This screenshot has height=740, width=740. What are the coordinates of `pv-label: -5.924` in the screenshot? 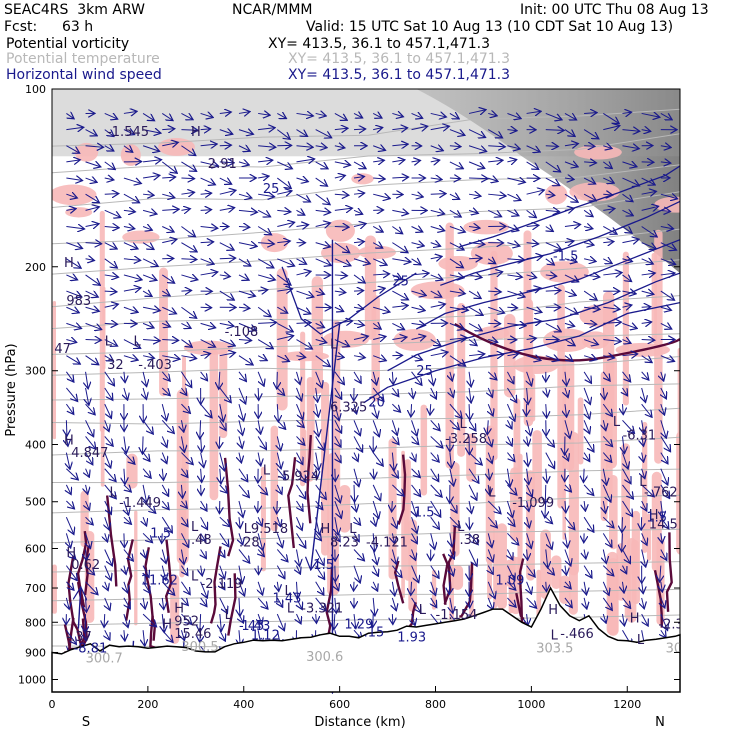 It's located at (298, 476).